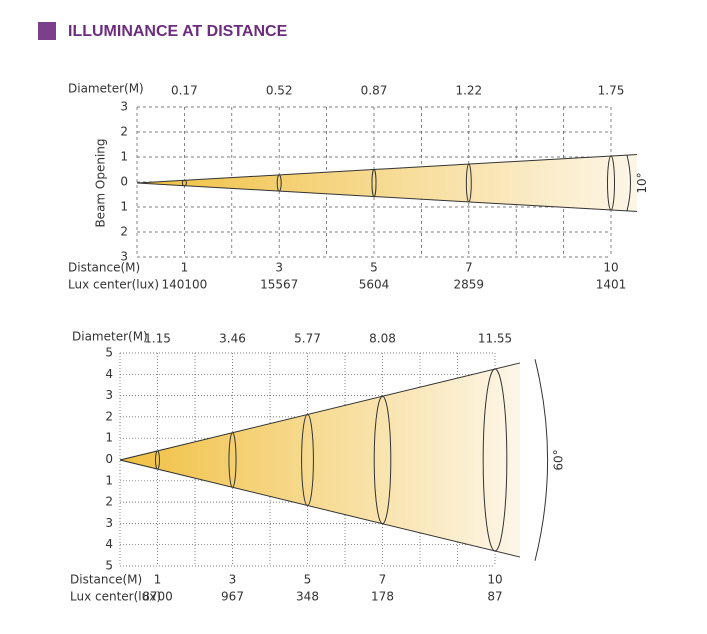  What do you see at coordinates (642, 182) in the screenshot?
I see `angle-label: 10°` at bounding box center [642, 182].